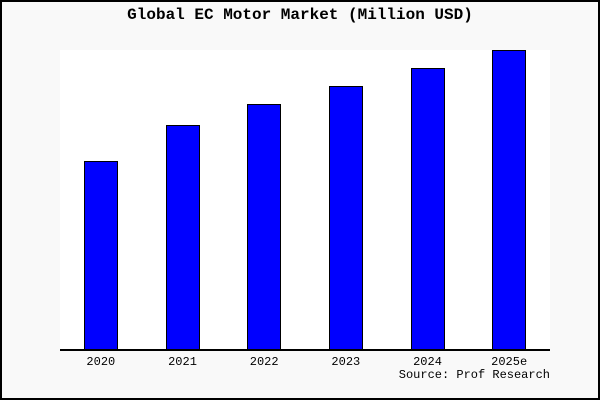 The image size is (600, 400). What do you see at coordinates (346, 362) in the screenshot?
I see `x-tick-label-2023: 2023` at bounding box center [346, 362].